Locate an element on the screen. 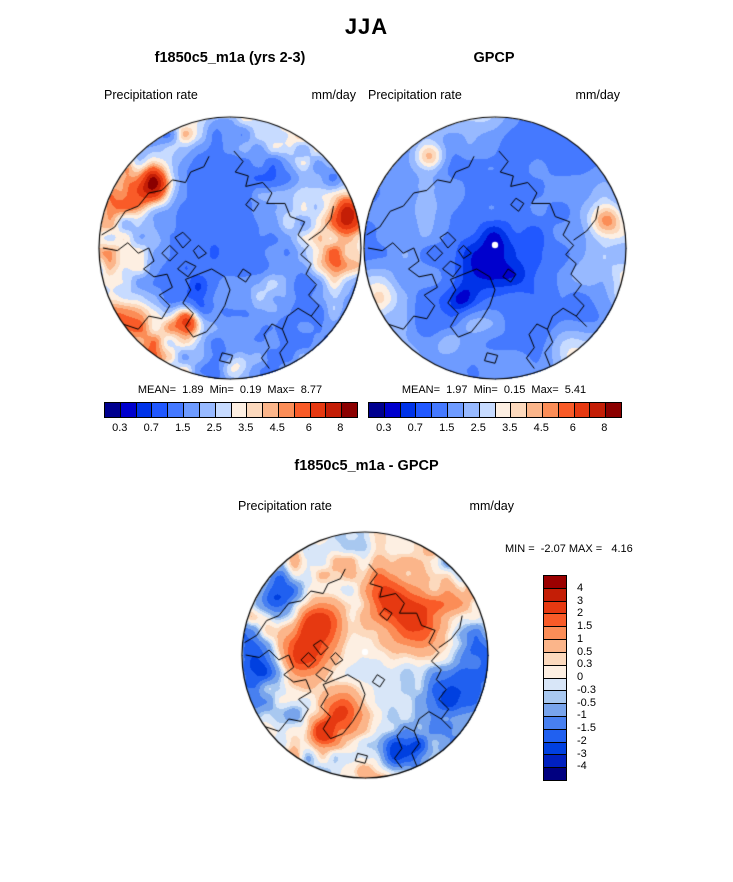 The image size is (733, 882). colorbar-model is located at coordinates (231, 410).